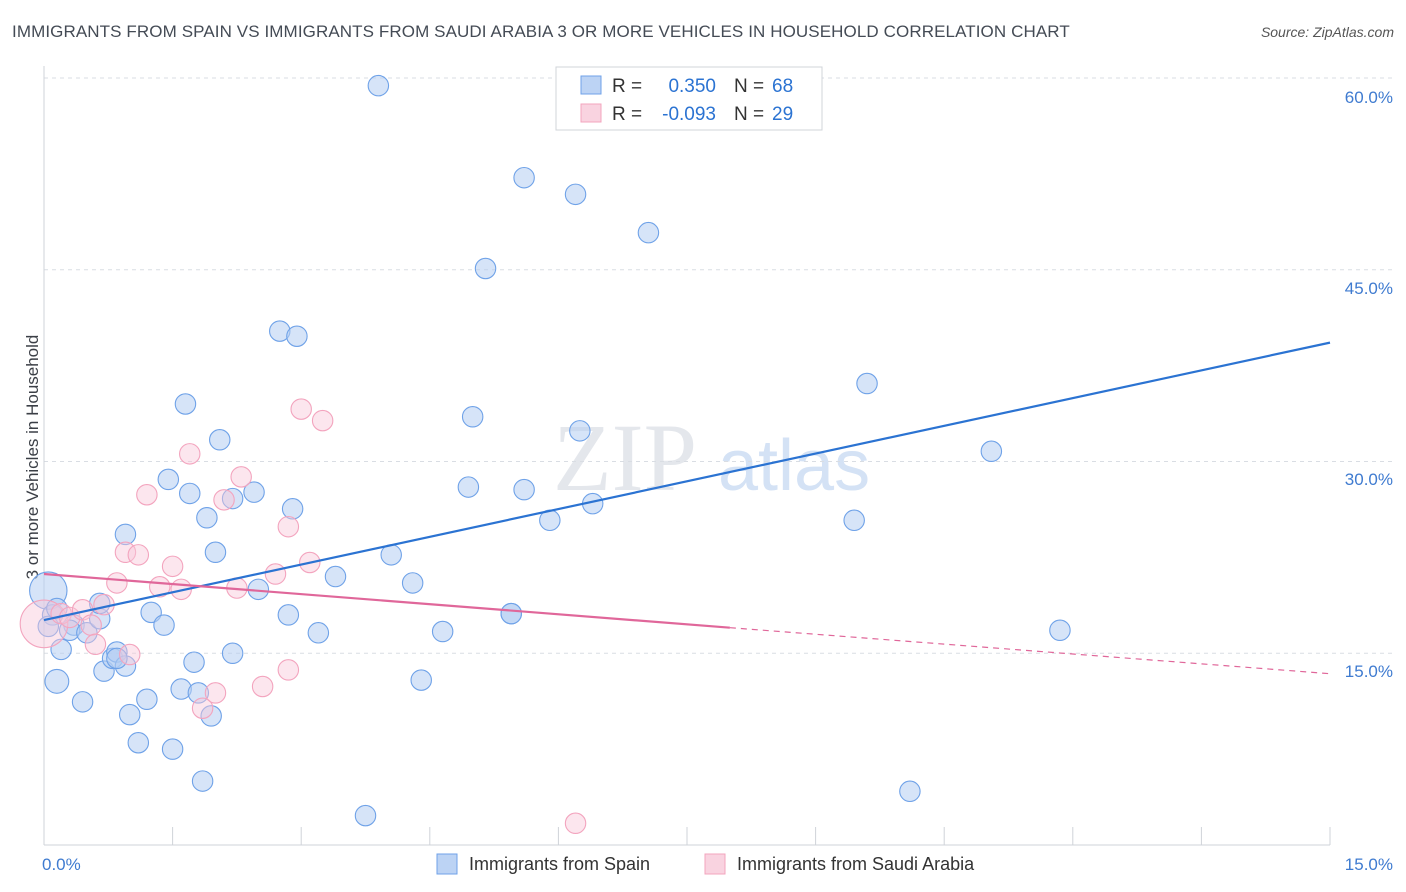  What do you see at coordinates (1369, 479) in the screenshot?
I see `y-tick-label-30: 30.0%` at bounding box center [1369, 479].